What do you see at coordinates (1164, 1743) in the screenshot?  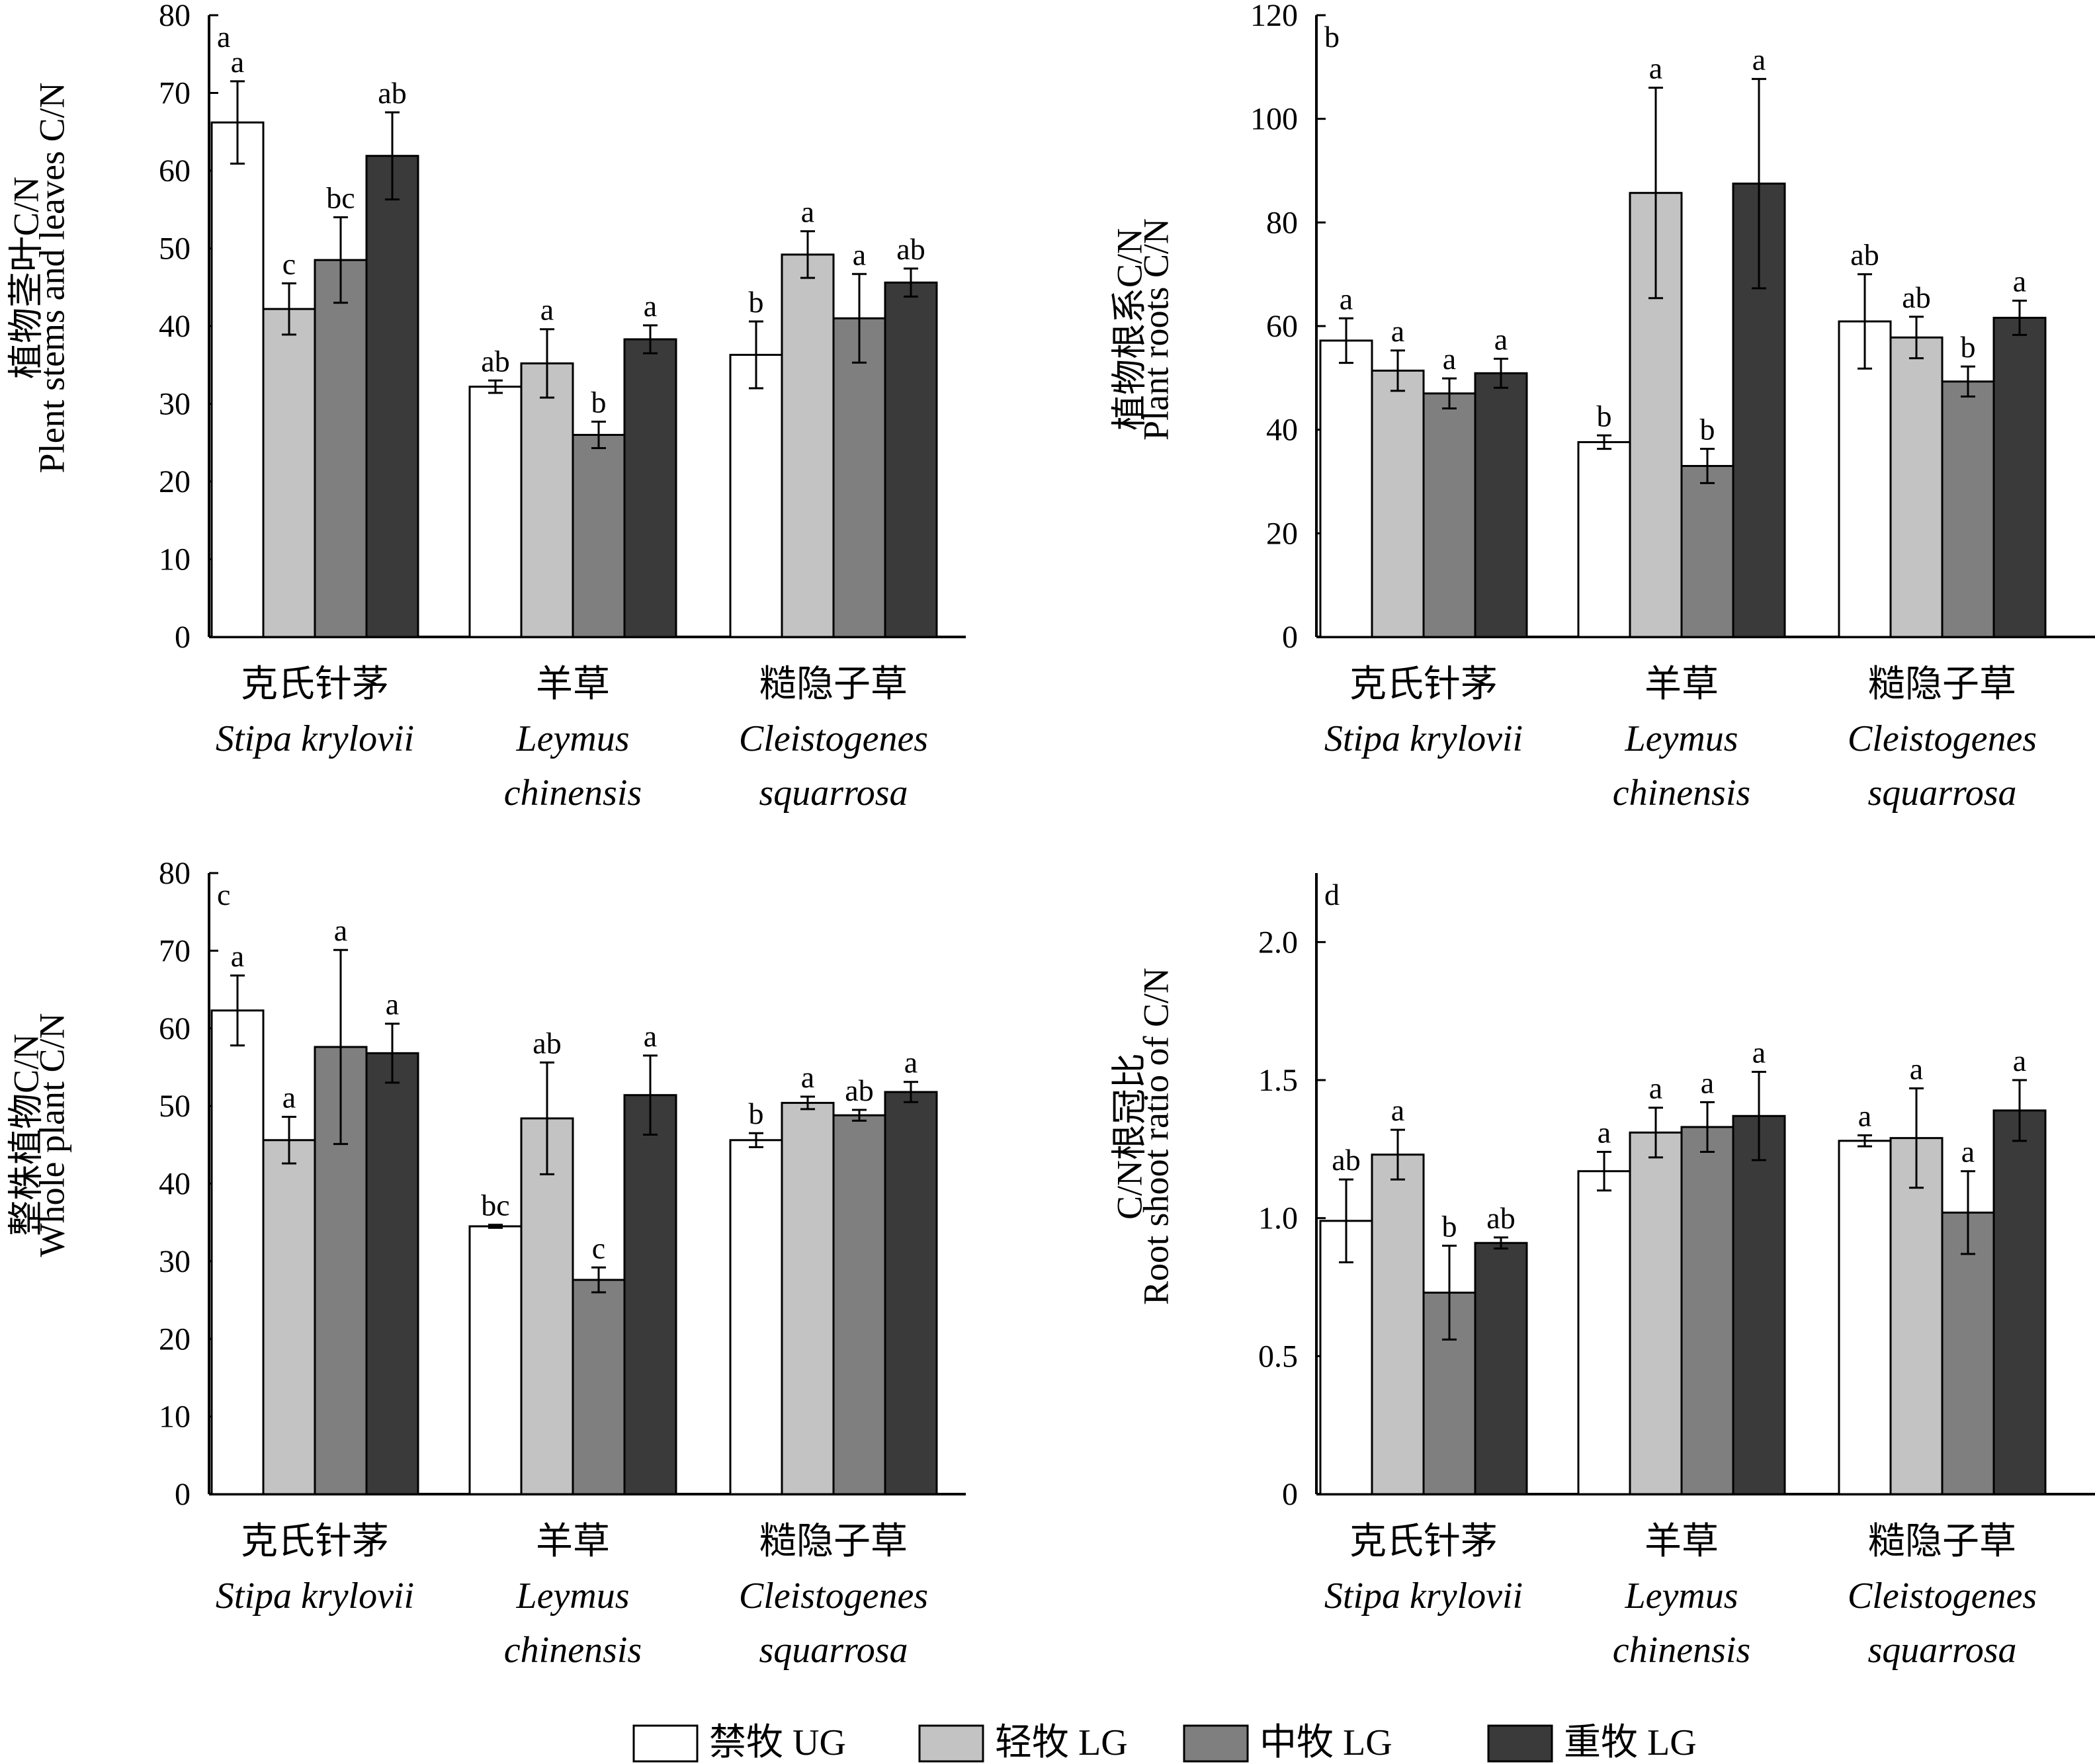 I see `legend: 禁牧 UG 轻牧 LG 中牧 LG 重牧 LG` at bounding box center [1164, 1743].